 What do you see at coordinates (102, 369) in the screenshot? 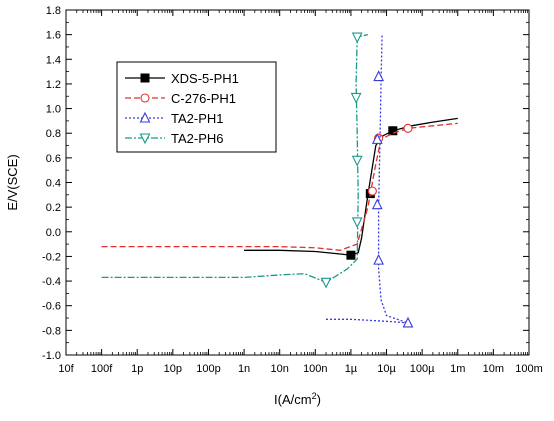
I see `x-tick-label: 100f` at bounding box center [102, 369].